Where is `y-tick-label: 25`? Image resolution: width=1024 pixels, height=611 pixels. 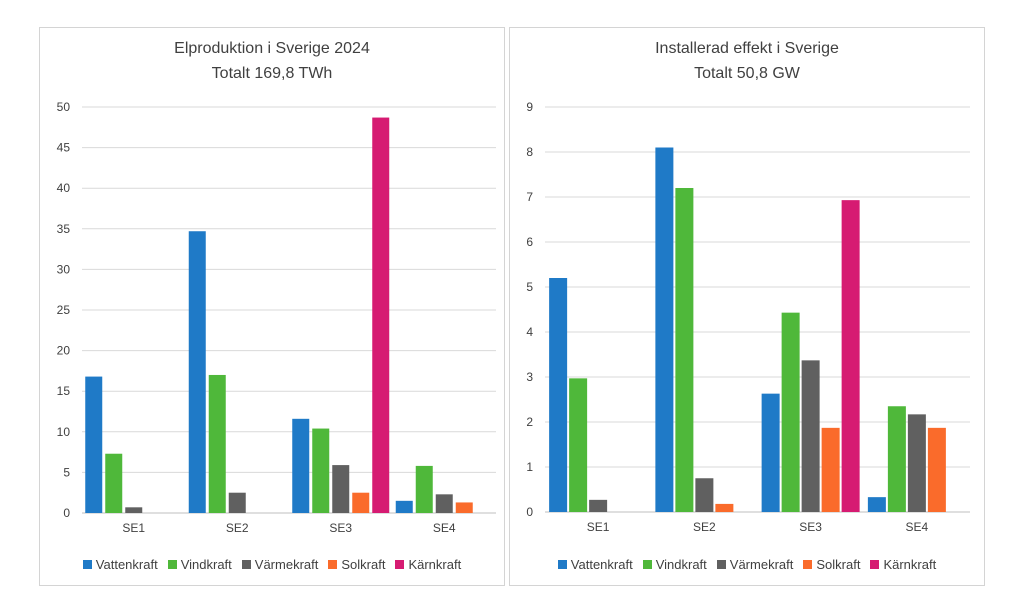
y-tick-label: 25 is located at coordinates (64, 310).